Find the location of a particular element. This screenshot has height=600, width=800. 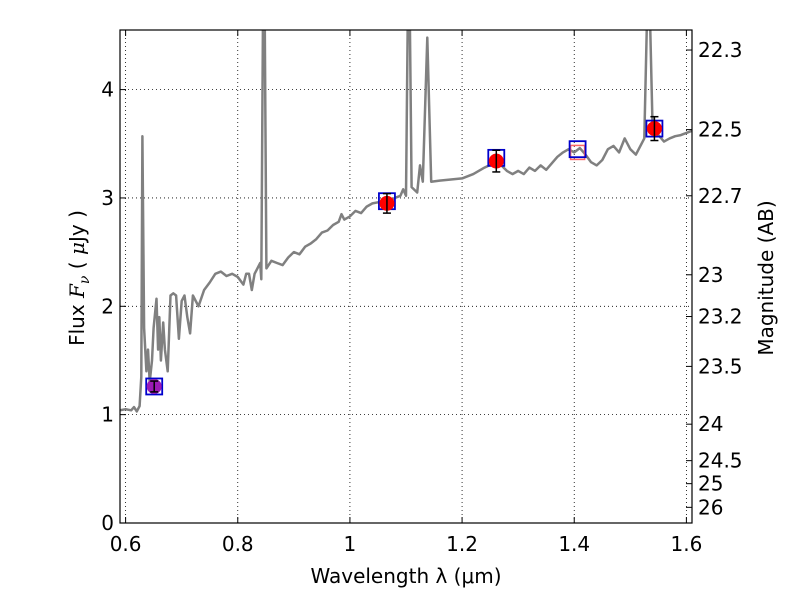

y-axis-label: Flux Fν ( μJy ) is located at coordinates (79, 278).